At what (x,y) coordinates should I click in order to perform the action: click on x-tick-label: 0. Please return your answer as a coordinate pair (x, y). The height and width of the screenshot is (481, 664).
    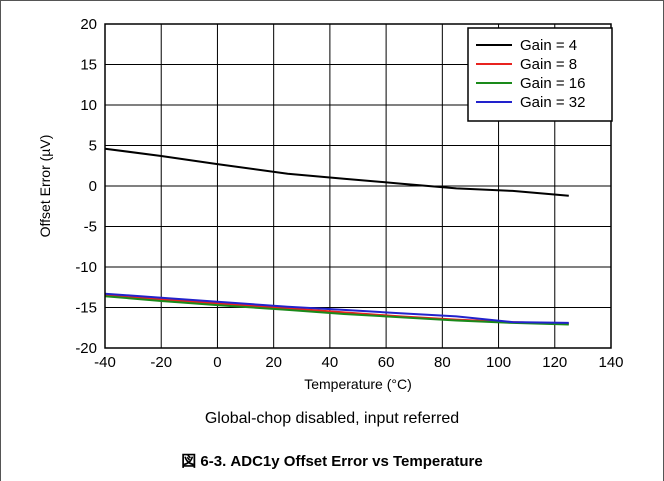
    Looking at the image, I should click on (217, 362).